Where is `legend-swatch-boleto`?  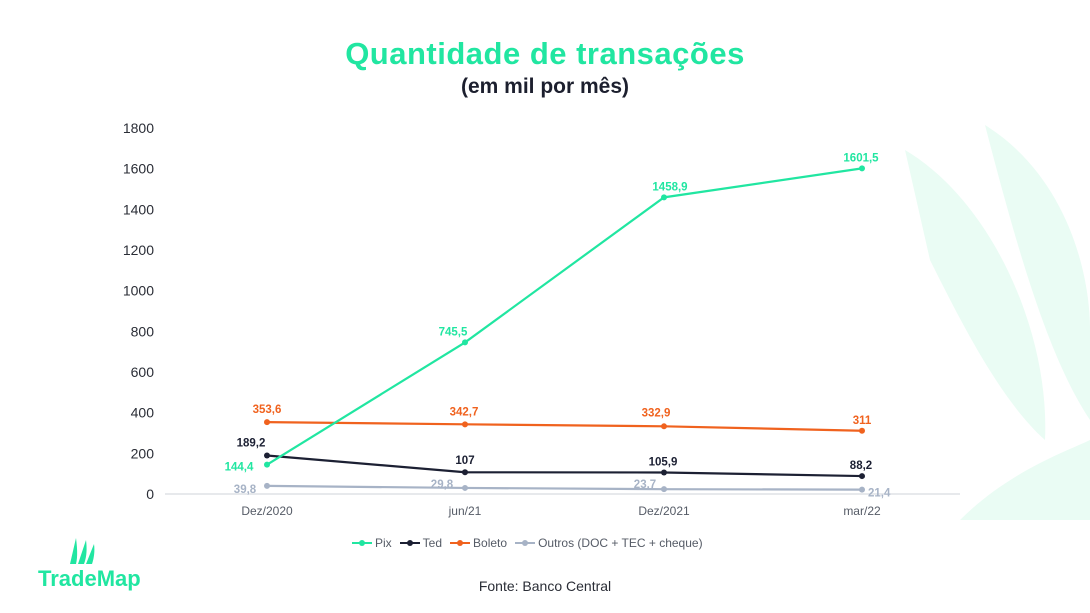
legend-swatch-boleto is located at coordinates (460, 543).